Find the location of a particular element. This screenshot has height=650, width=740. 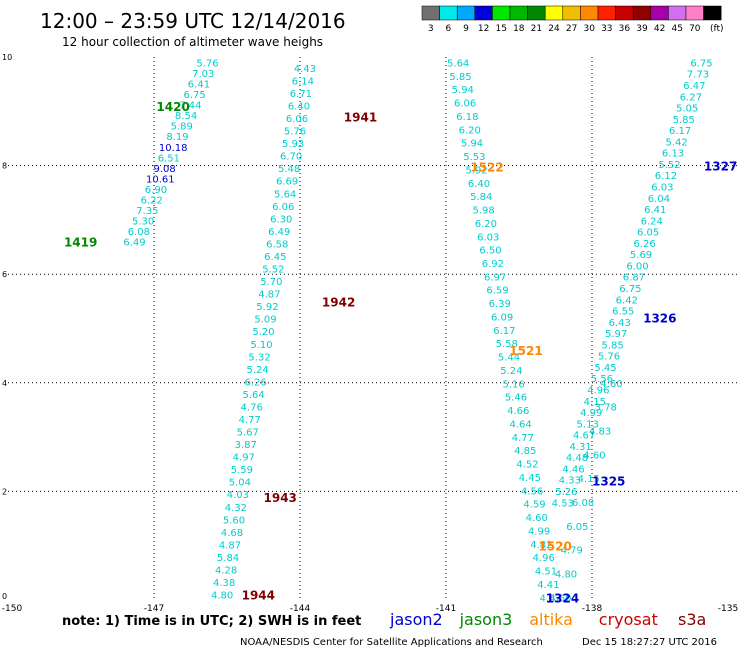

swh-value: 4.52 is located at coordinates (527, 465).